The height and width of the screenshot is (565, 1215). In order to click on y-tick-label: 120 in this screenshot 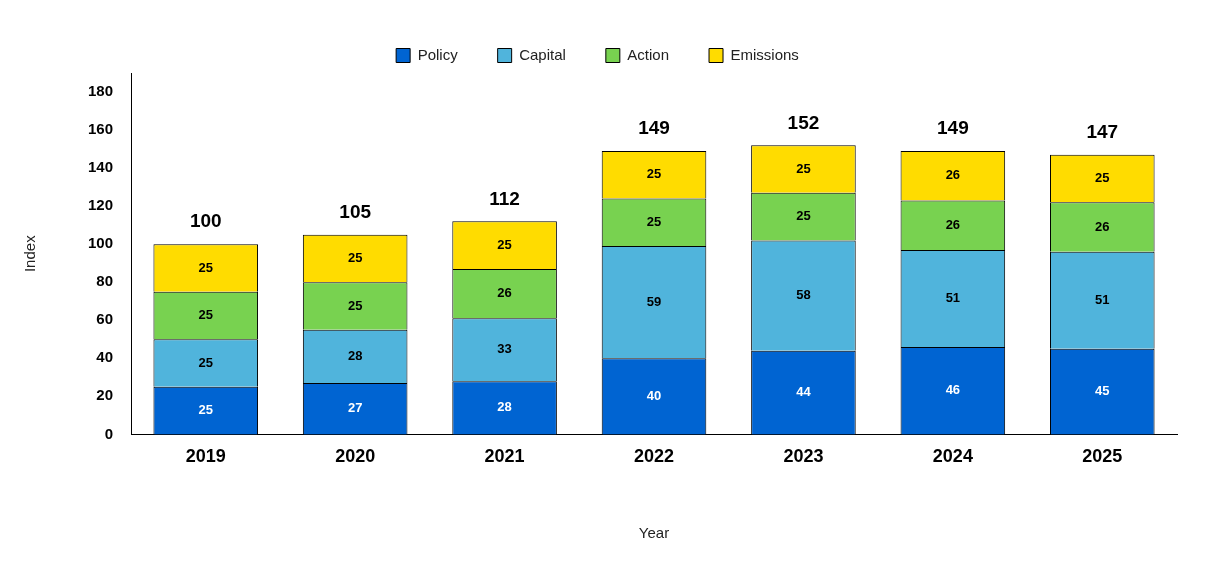, I will do `click(101, 205)`.